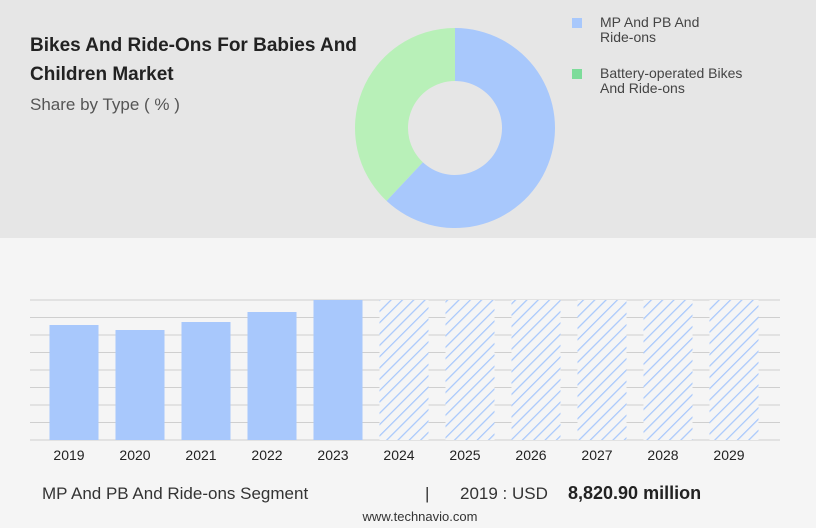 The width and height of the screenshot is (816, 528). I want to click on year-label: 2019 : USD, so click(504, 493).